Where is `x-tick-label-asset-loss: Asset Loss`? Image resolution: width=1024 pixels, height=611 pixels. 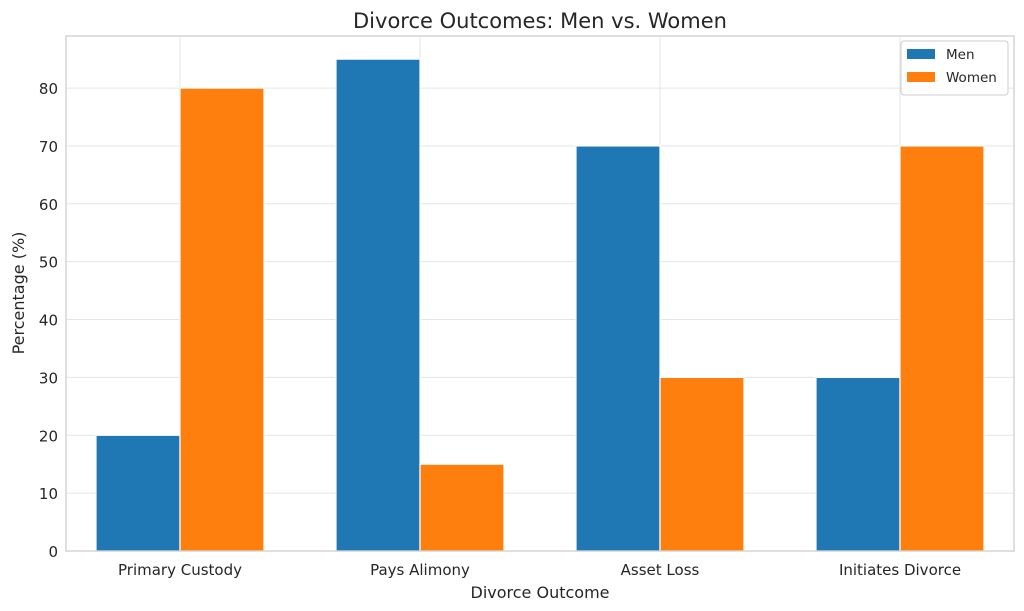 x-tick-label-asset-loss: Asset Loss is located at coordinates (660, 570).